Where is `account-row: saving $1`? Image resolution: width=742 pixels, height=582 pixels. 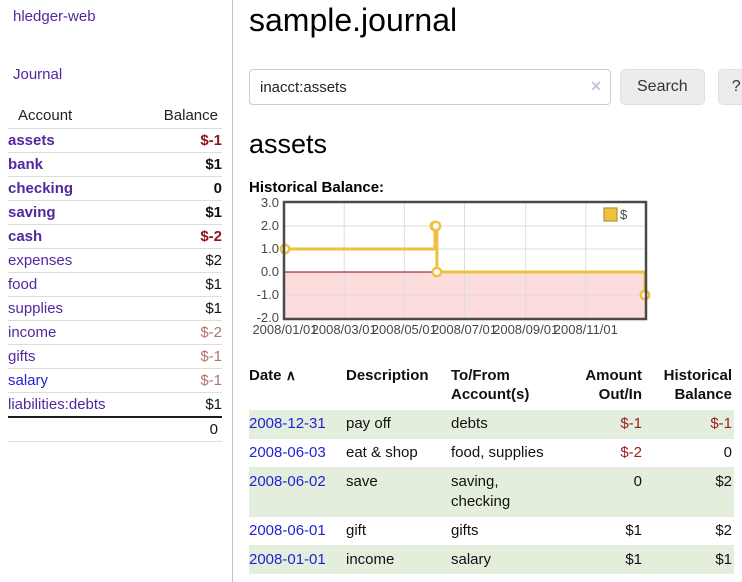
account-row: saving $1 is located at coordinates (115, 213).